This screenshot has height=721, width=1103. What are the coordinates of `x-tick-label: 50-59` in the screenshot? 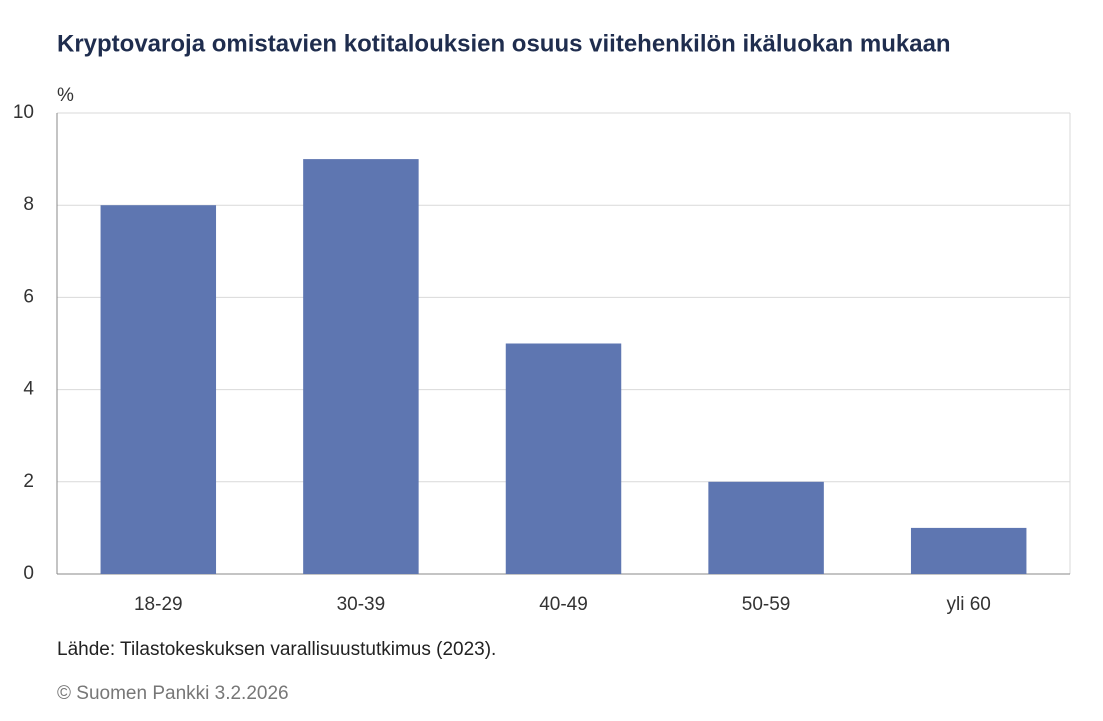 It's located at (766, 604).